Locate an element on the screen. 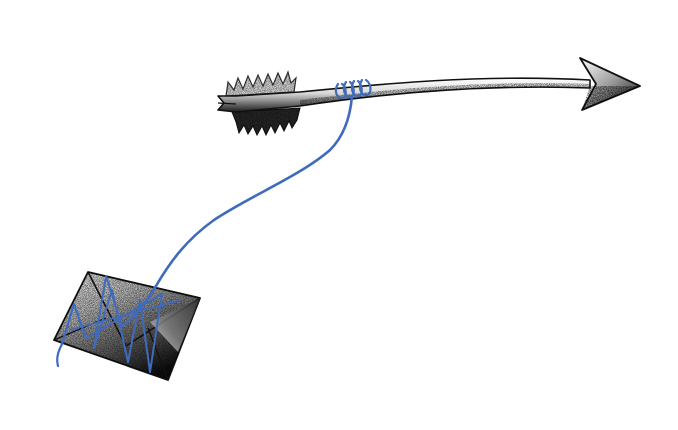 The image size is (678, 430). arrow-fletching-bottom is located at coordinates (266, 122).